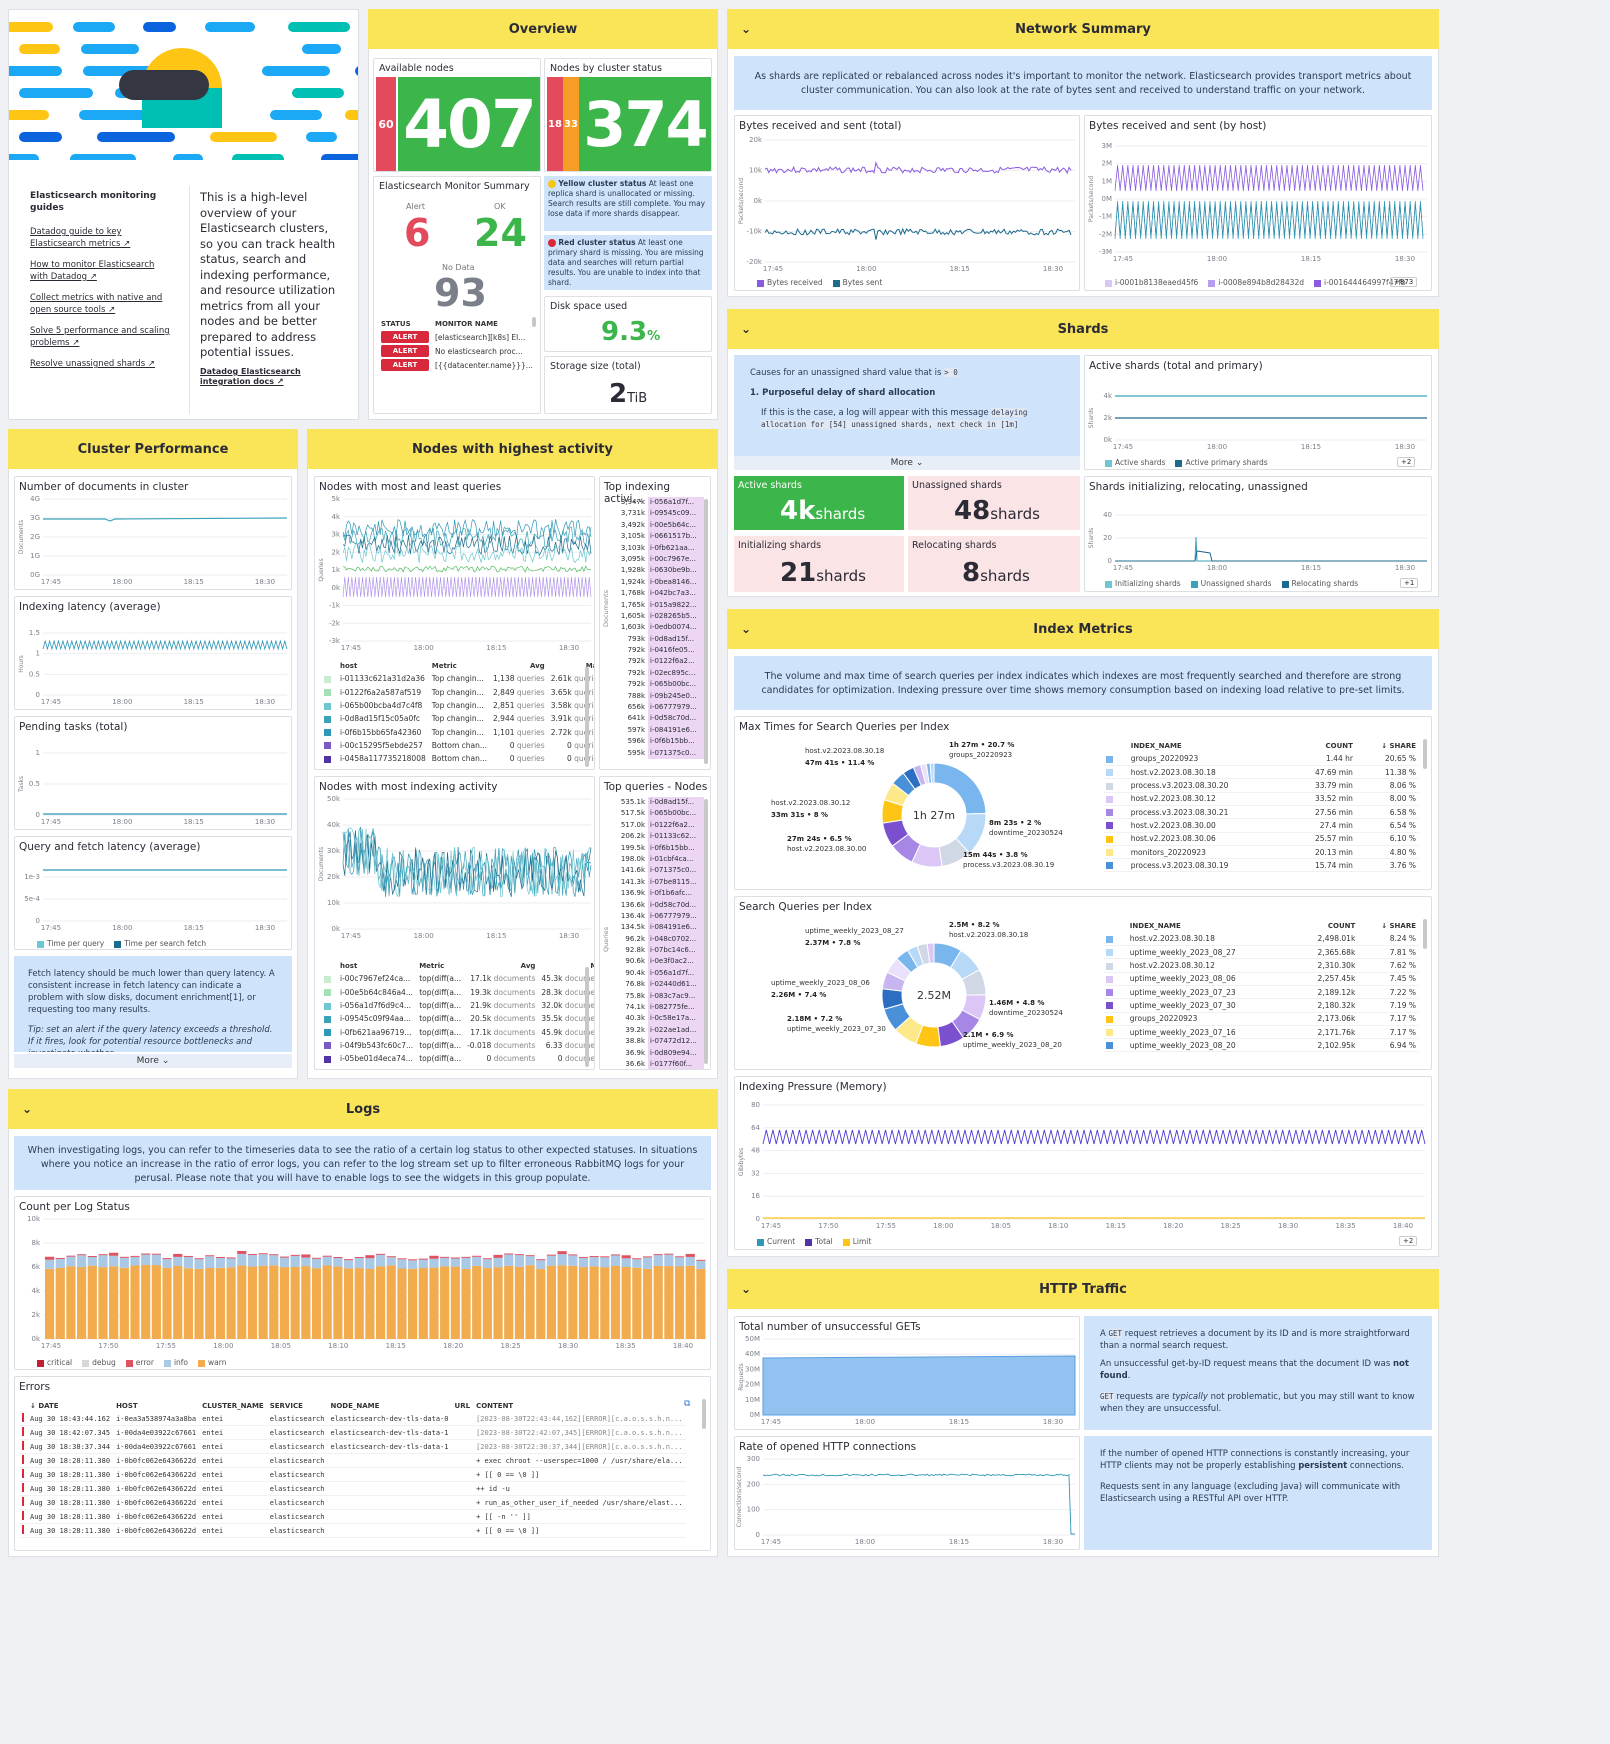 This screenshot has width=1610, height=1744. I want to click on legend-item: debug, so click(99, 1362).